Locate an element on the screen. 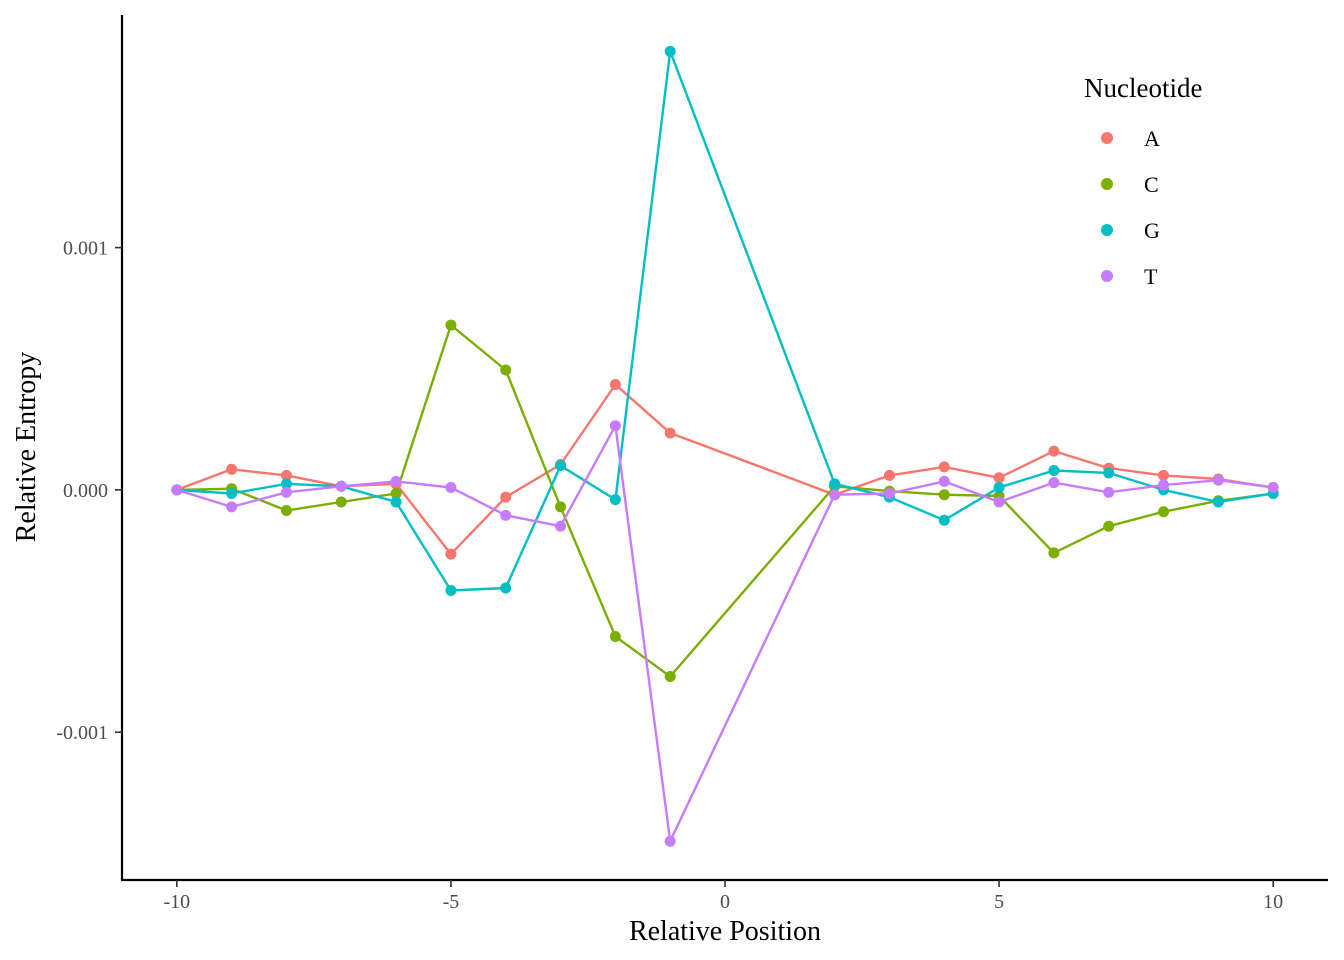  x-tick-label: 0 is located at coordinates (725, 902).